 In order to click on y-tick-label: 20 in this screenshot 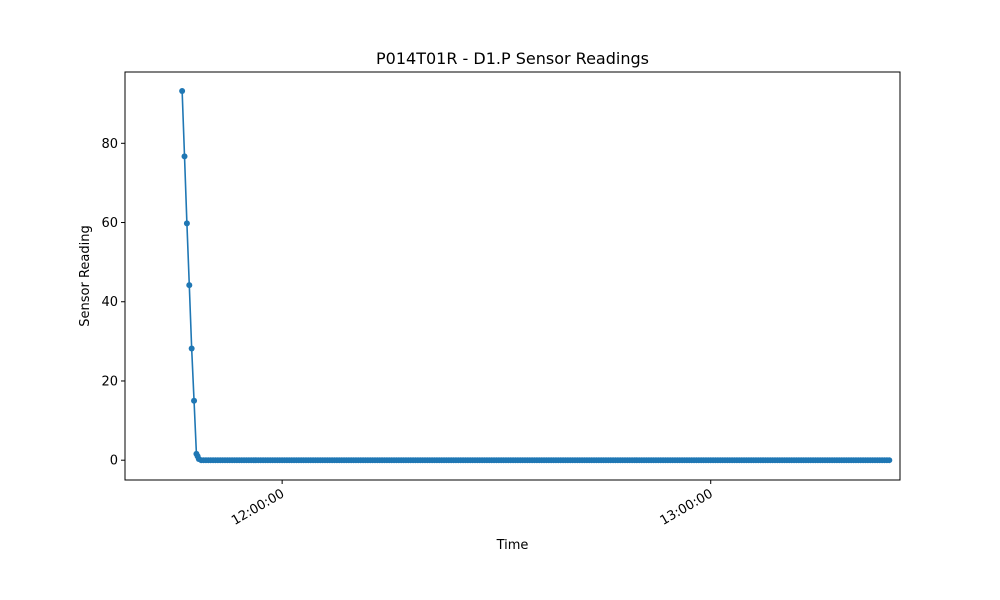, I will do `click(109, 381)`.